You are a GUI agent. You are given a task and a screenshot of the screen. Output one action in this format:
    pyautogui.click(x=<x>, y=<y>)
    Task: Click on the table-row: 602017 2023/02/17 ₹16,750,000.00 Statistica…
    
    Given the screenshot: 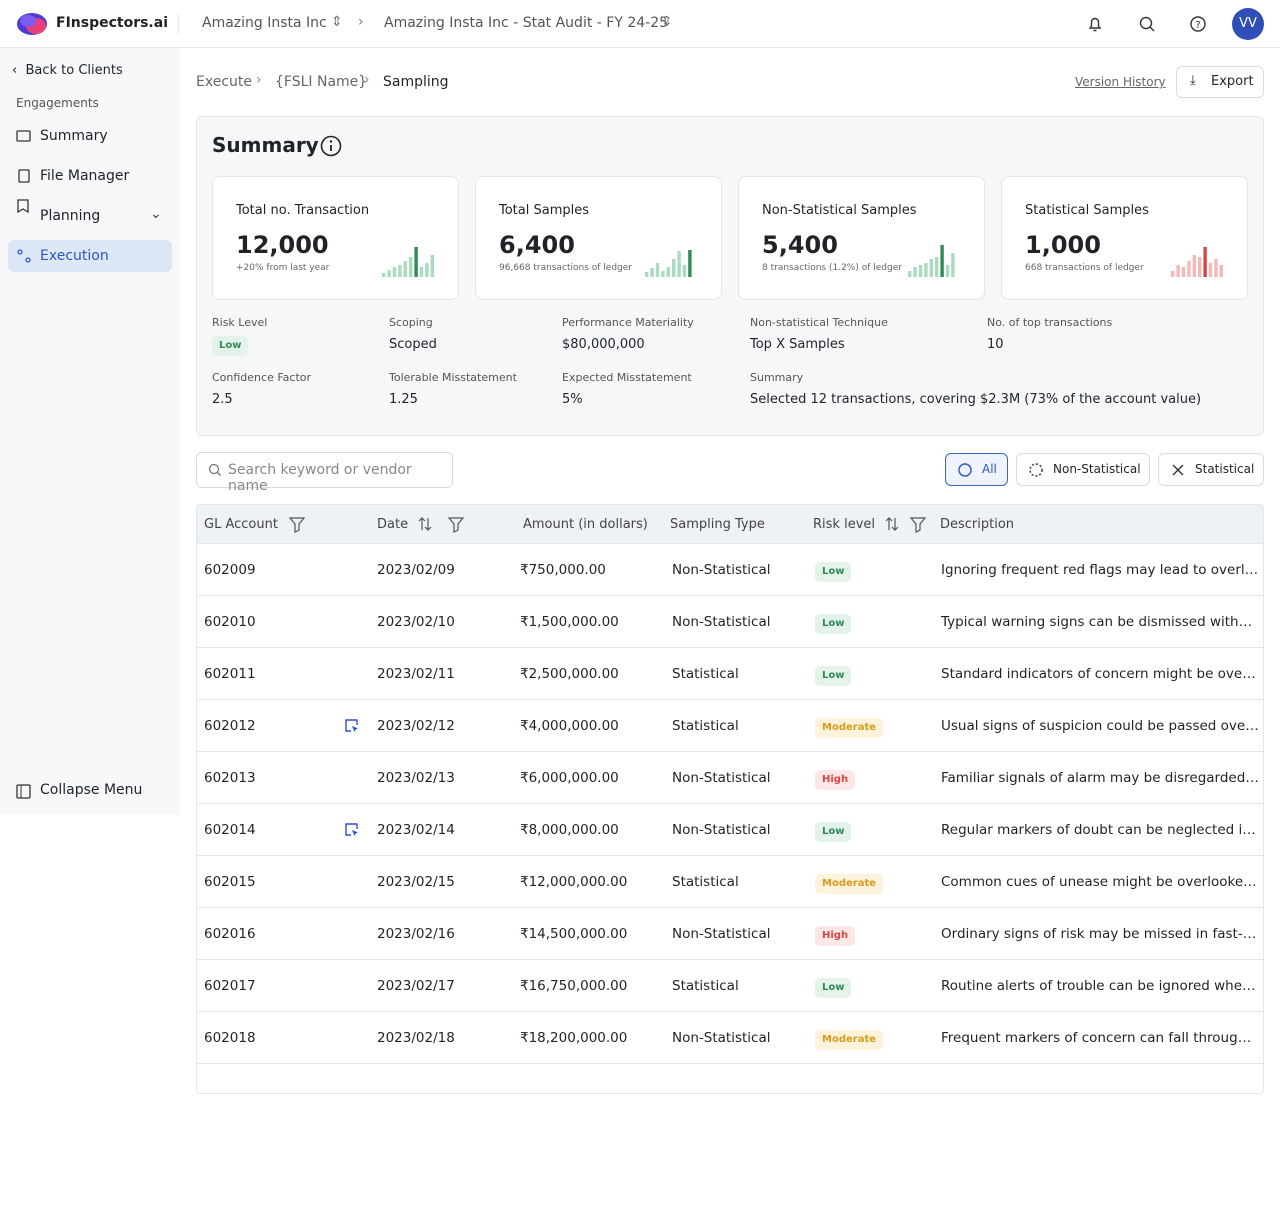 What is the action you would take?
    pyautogui.click(x=730, y=986)
    